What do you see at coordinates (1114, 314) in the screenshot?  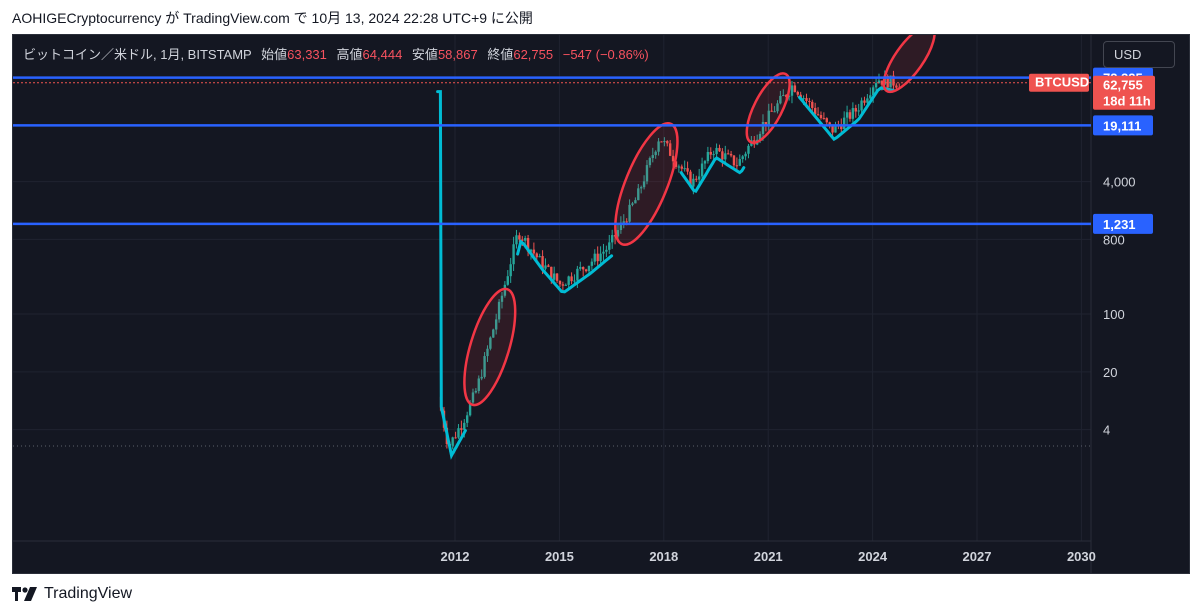 I see `y-tick-label: 100` at bounding box center [1114, 314].